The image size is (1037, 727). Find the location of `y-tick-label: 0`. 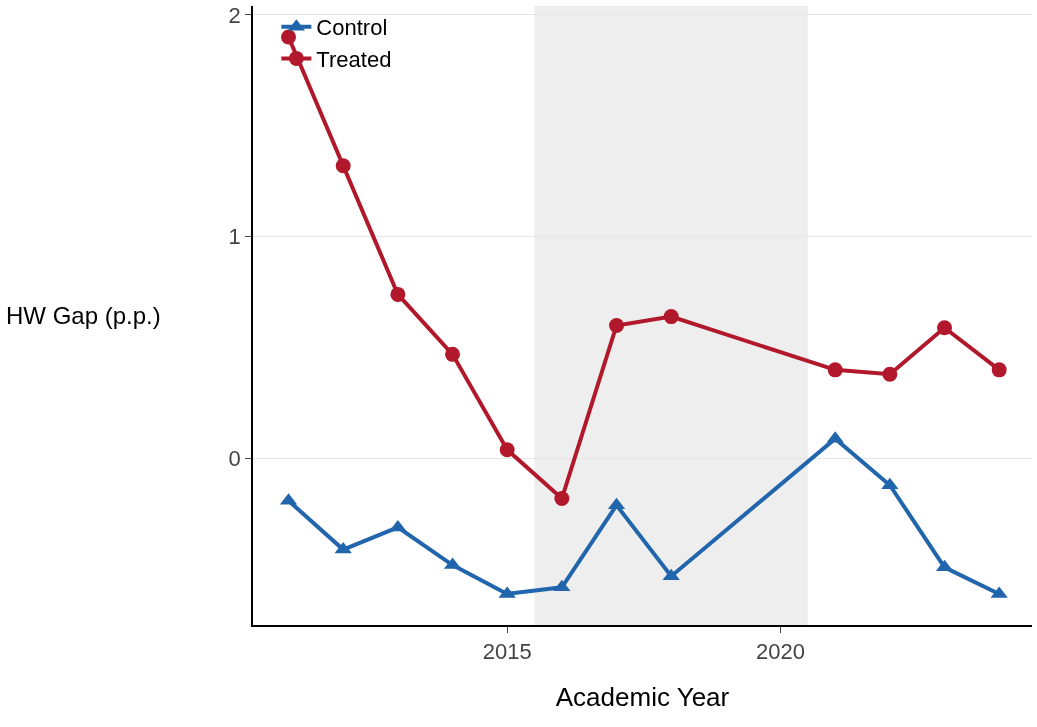

y-tick-label: 0 is located at coordinates (234, 459).